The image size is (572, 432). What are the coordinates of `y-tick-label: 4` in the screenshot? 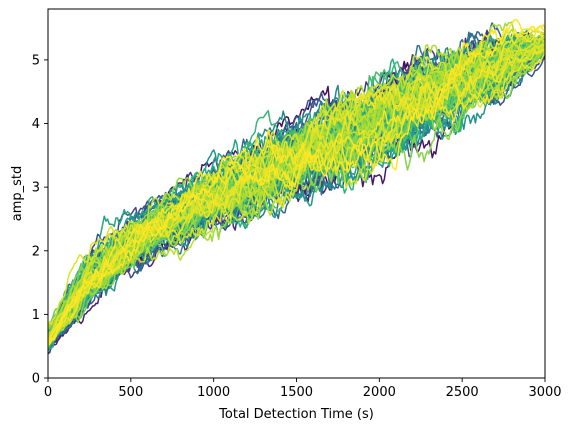 It's located at (36, 124).